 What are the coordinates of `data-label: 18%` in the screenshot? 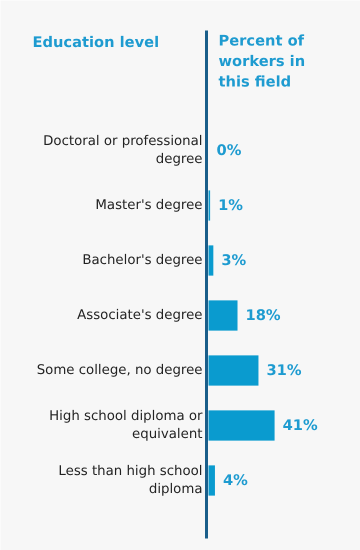 It's located at (263, 315).